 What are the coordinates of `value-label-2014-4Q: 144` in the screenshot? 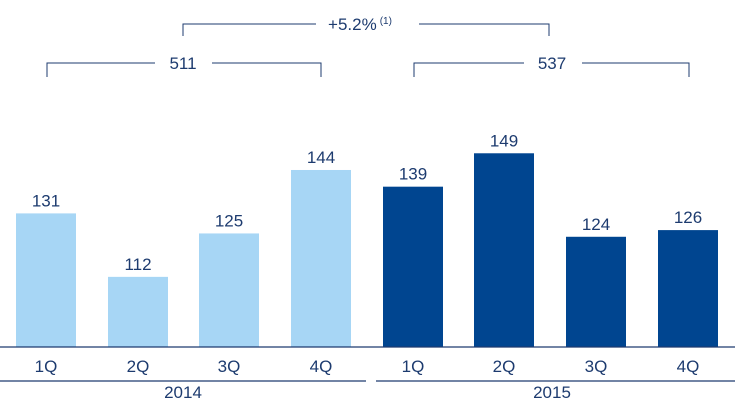 It's located at (321, 157).